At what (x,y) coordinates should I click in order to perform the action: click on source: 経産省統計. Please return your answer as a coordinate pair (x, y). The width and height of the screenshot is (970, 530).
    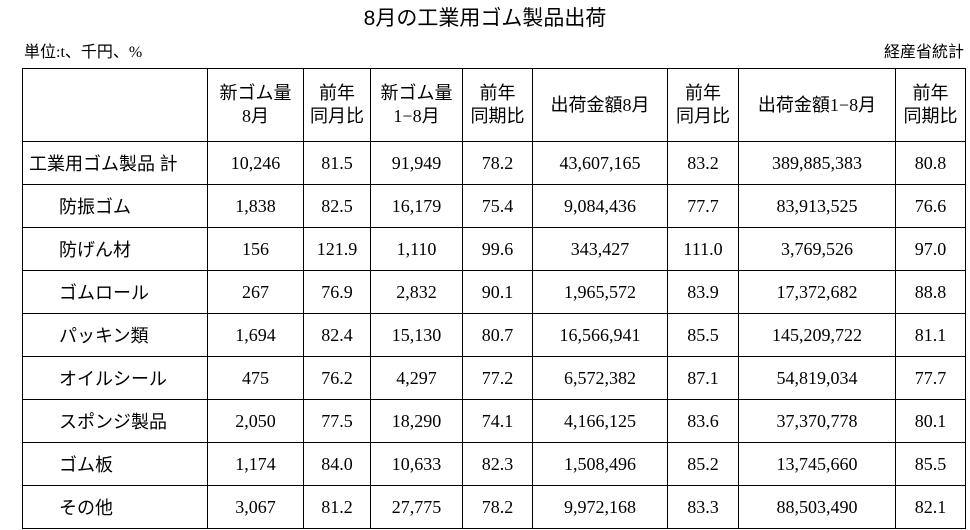
    Looking at the image, I should click on (923, 52).